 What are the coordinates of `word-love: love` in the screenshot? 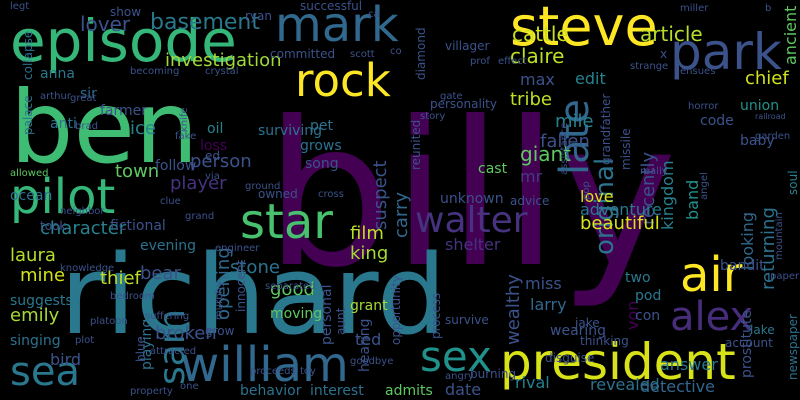 It's located at (597, 196).